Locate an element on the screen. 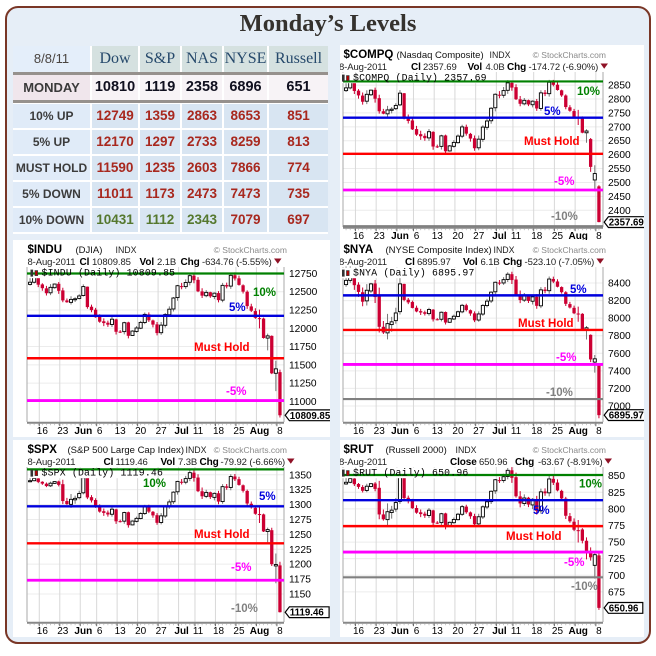 The height and width of the screenshot is (656, 656). svg-text: 2357.69 is located at coordinates (626, 223).